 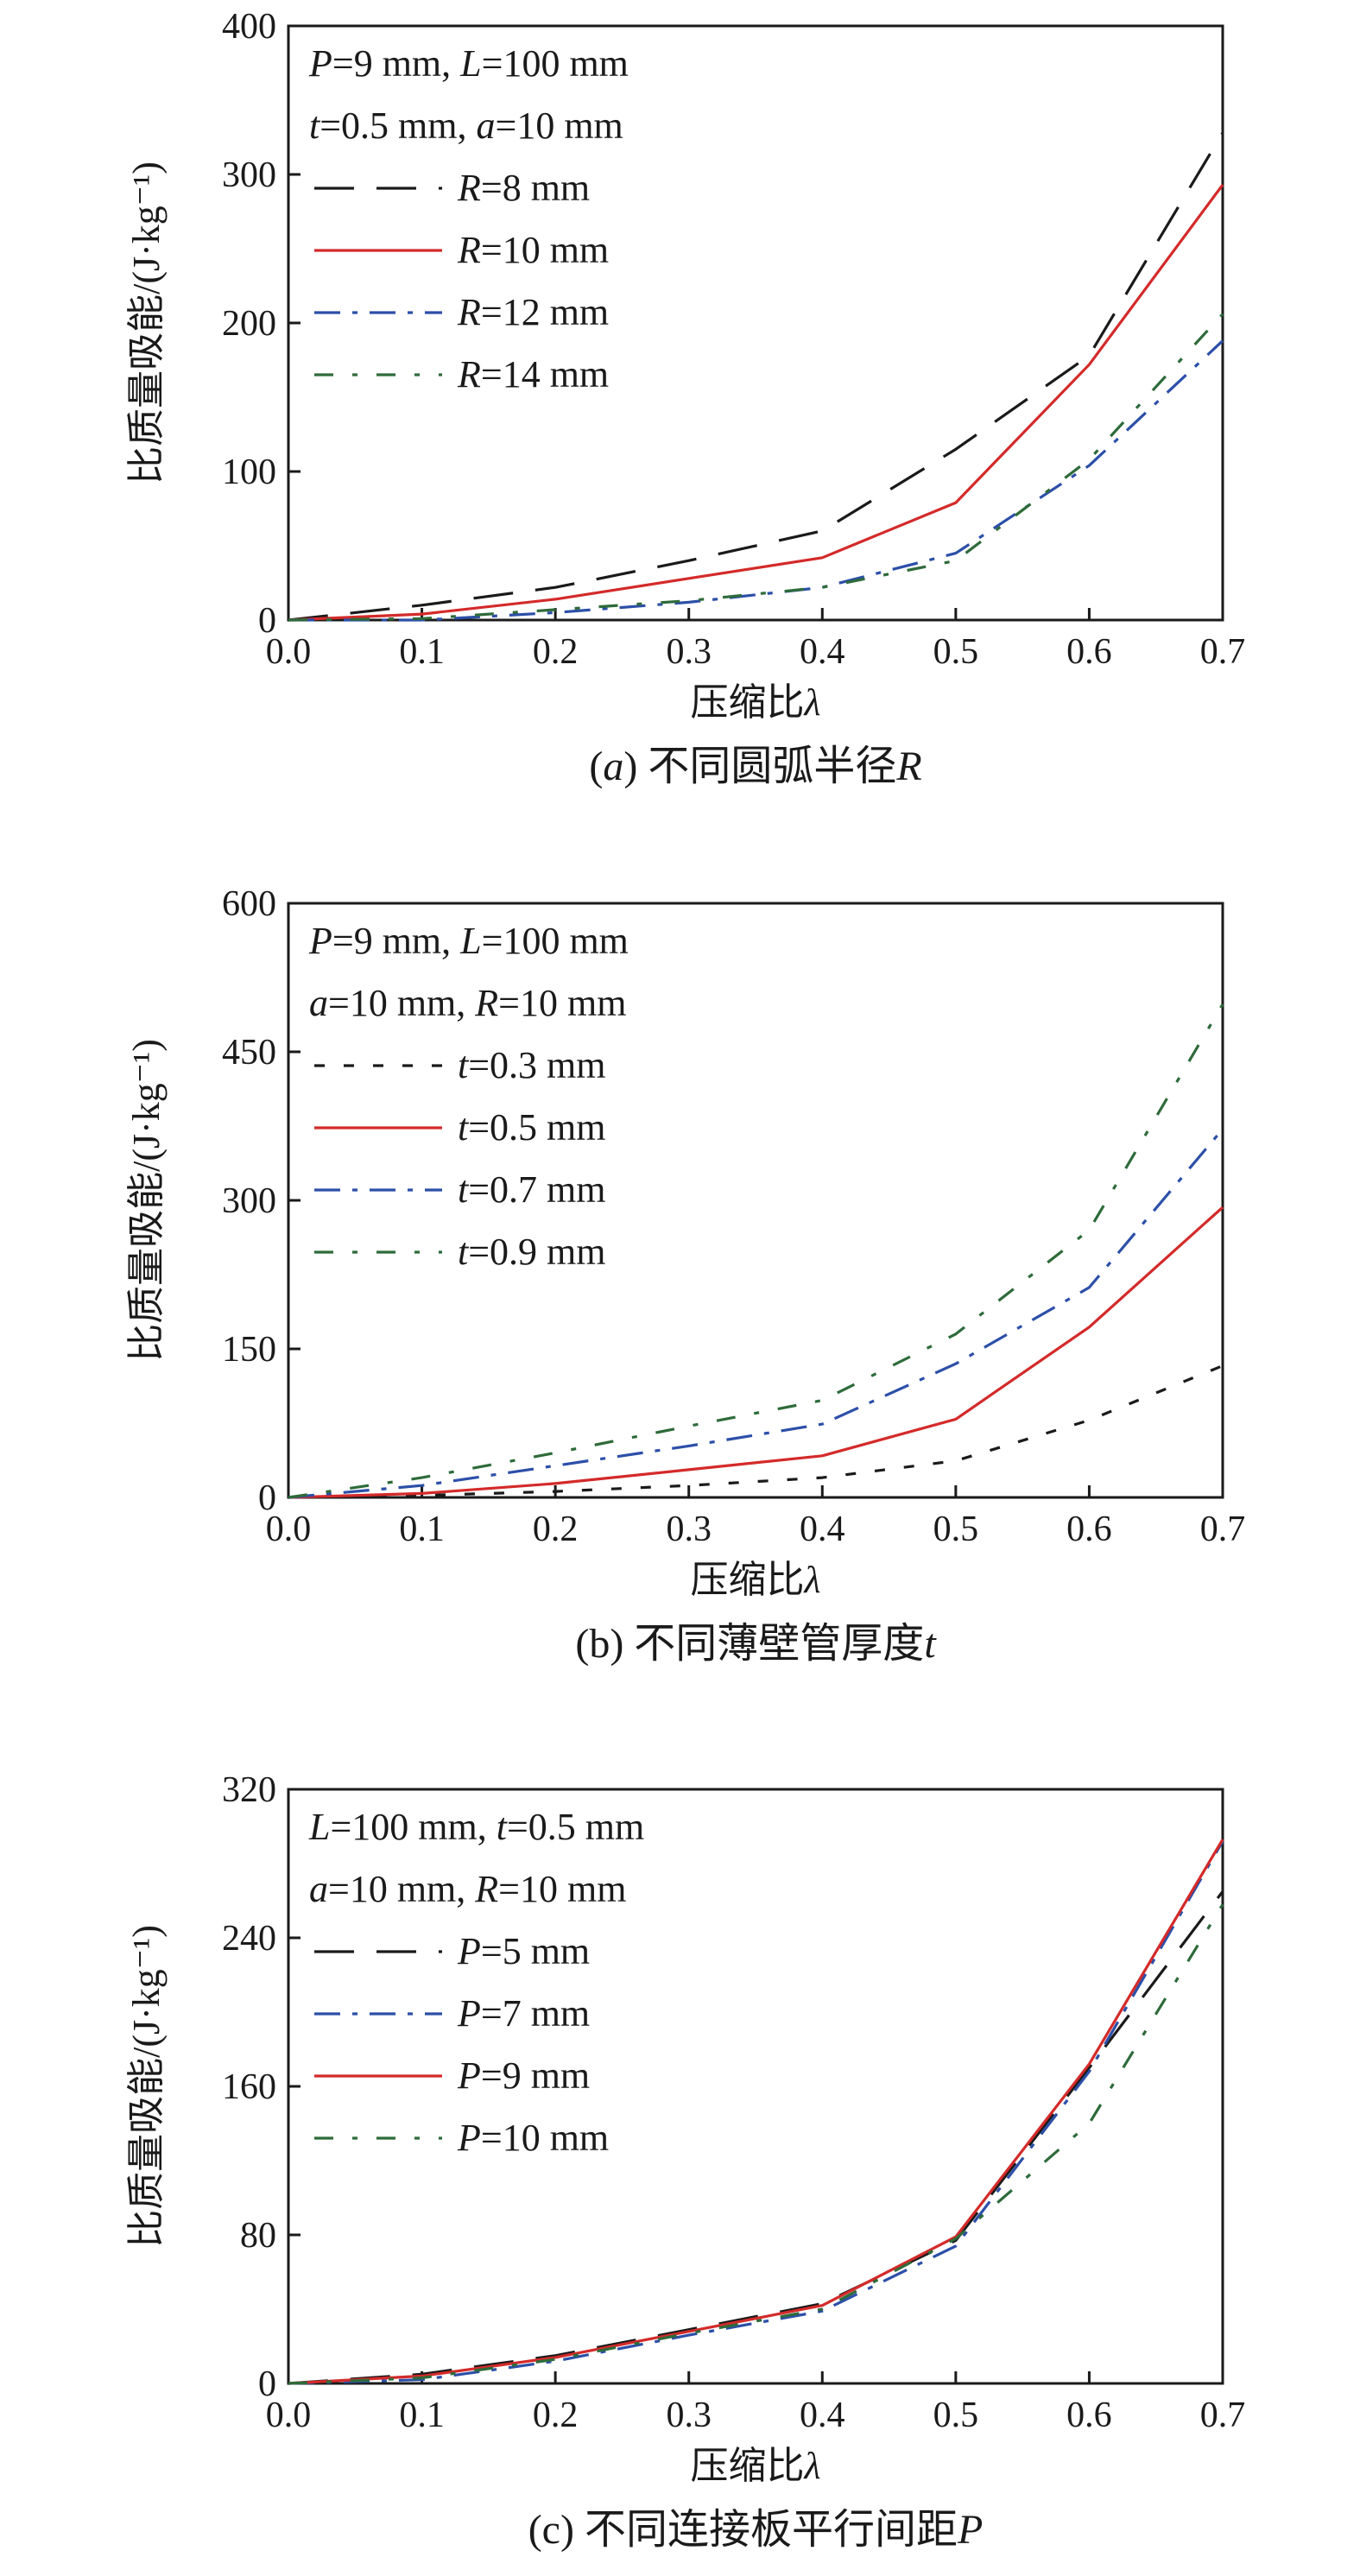 I want to click on legend-label: R=12 mm, so click(x=533, y=312).